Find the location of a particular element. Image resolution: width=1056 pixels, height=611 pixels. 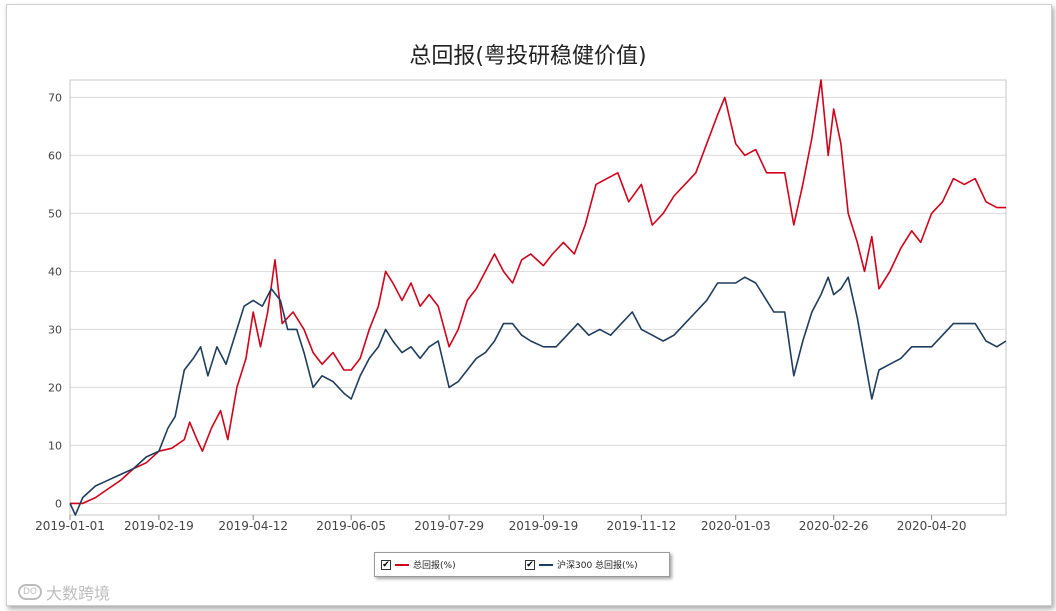

x-tick-label: 2019-06-05 is located at coordinates (351, 526).